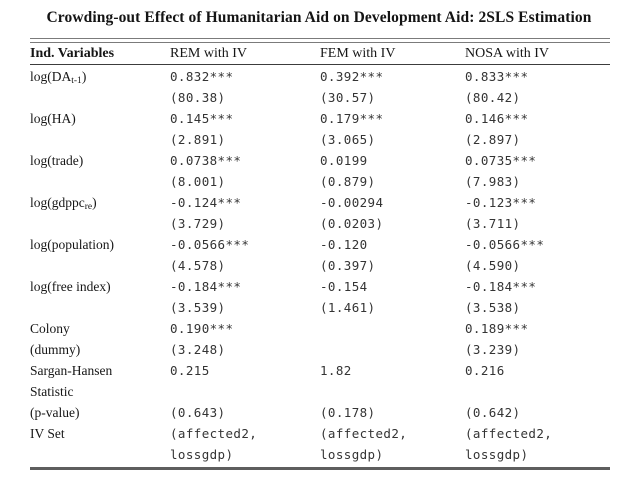 The height and width of the screenshot is (479, 638). I want to click on cell-nosa: 0.0735*** (7.983), so click(537, 171).